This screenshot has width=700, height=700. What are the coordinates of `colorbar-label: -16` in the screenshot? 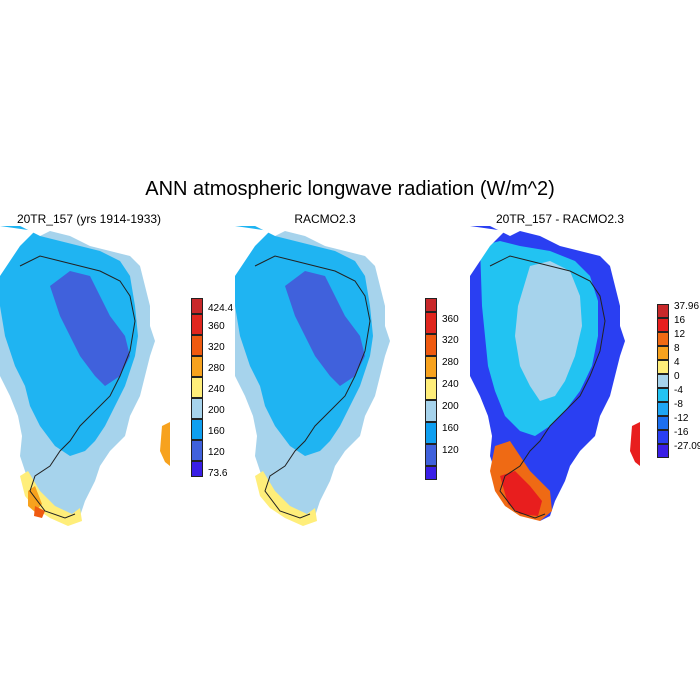 It's located at (681, 432).